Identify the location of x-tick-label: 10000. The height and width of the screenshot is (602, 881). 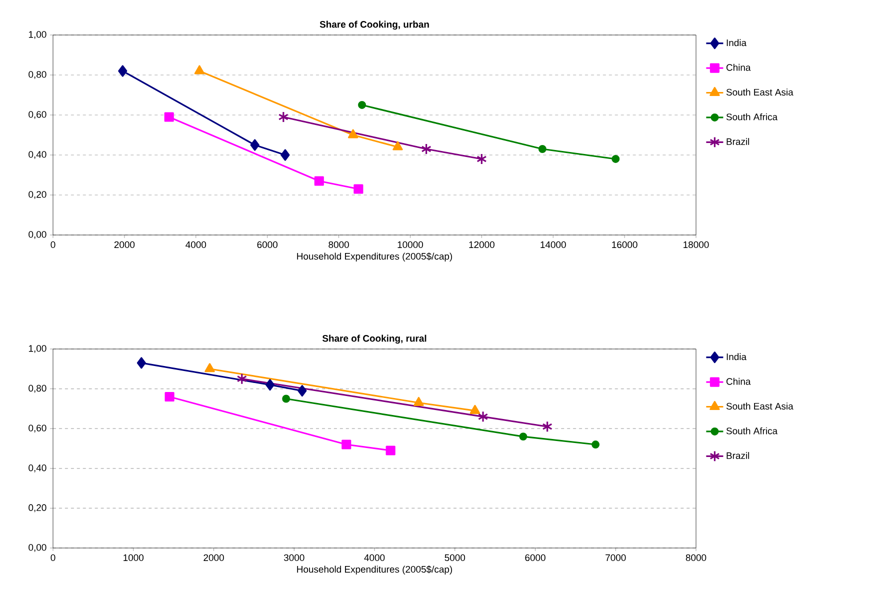
(411, 244).